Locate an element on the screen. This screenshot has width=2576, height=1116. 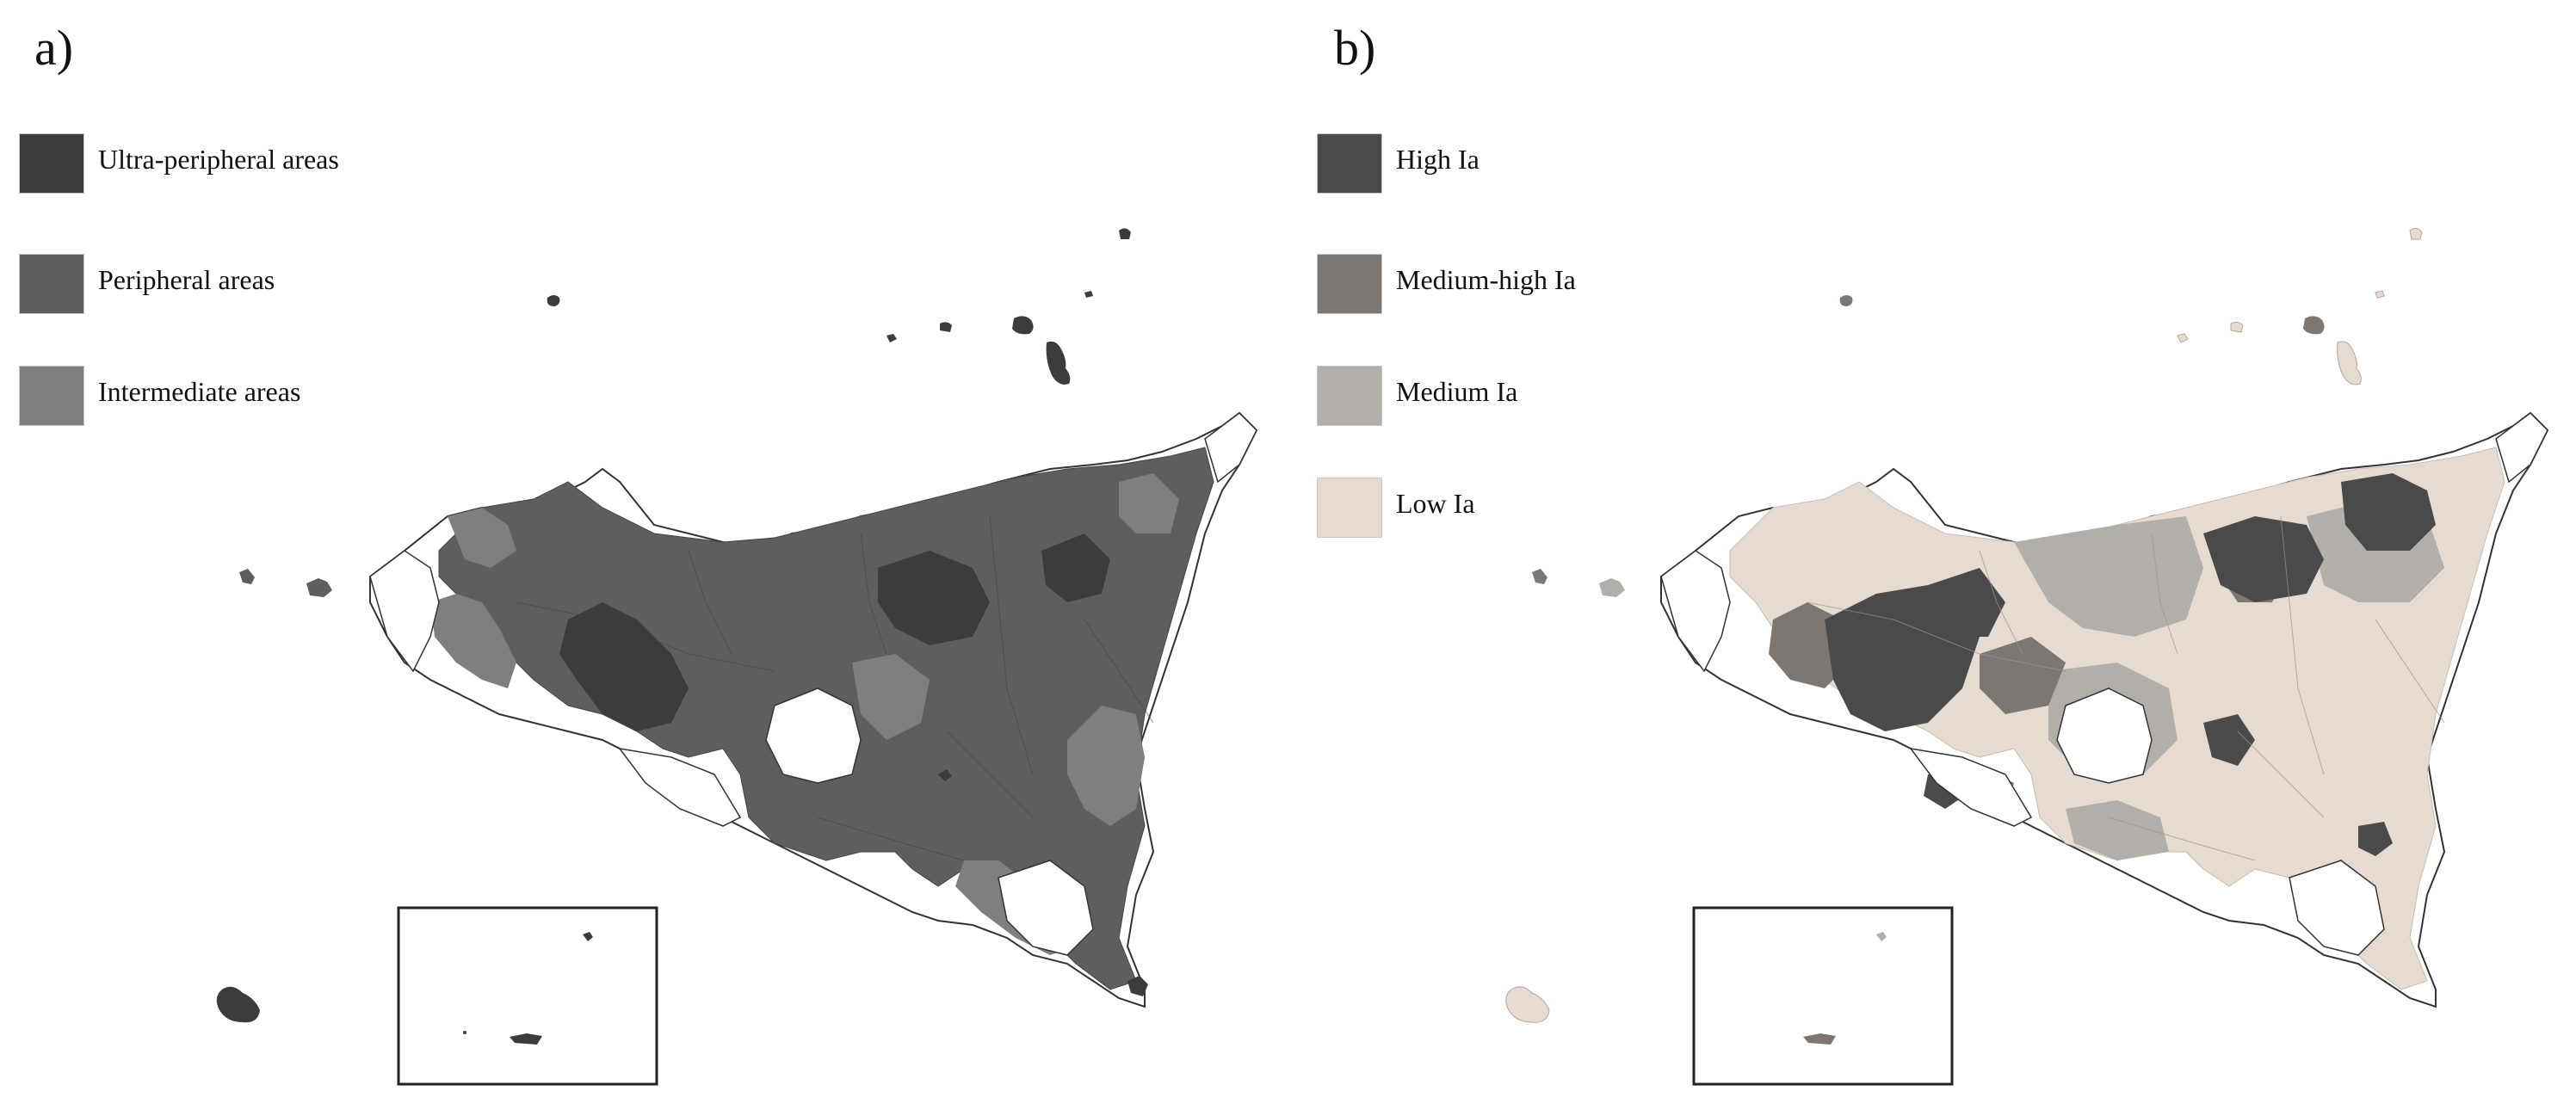
legend-item: Intermediate areas is located at coordinates (320, 400).